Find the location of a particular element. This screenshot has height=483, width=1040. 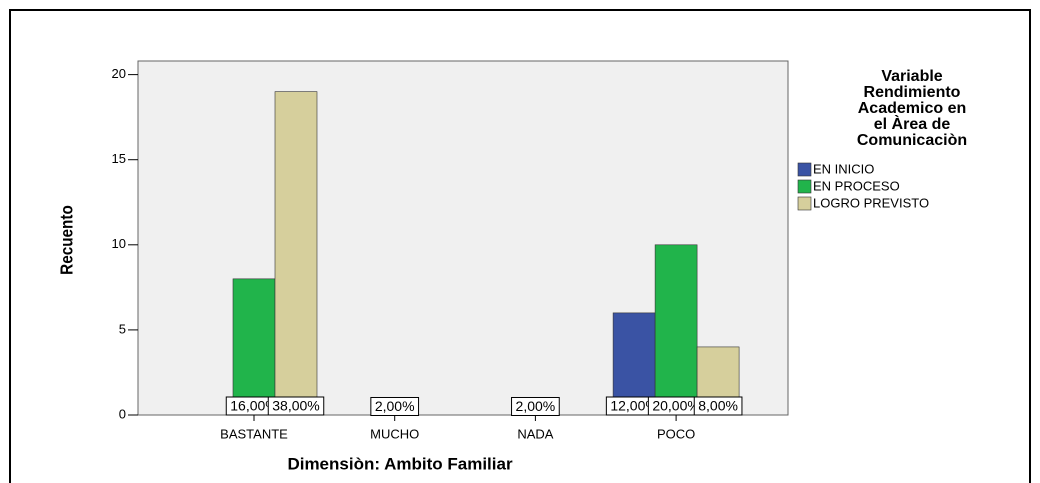

legend-label: LOGRO PREVISTO is located at coordinates (871, 202).